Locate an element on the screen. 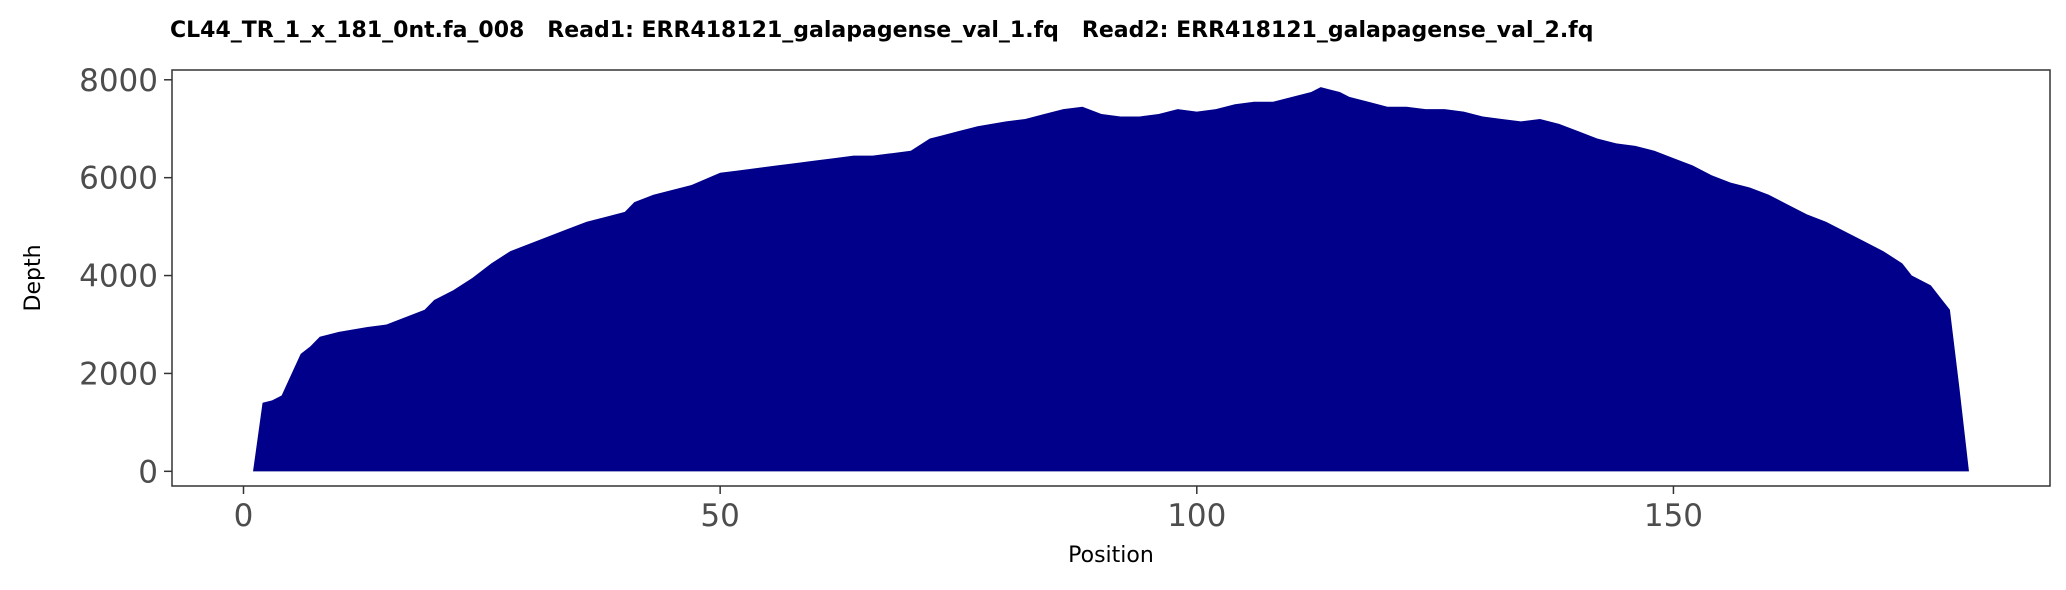 Image resolution: width=2066 pixels, height=590 pixels. y-tick-label: 4000 is located at coordinates (118, 277).